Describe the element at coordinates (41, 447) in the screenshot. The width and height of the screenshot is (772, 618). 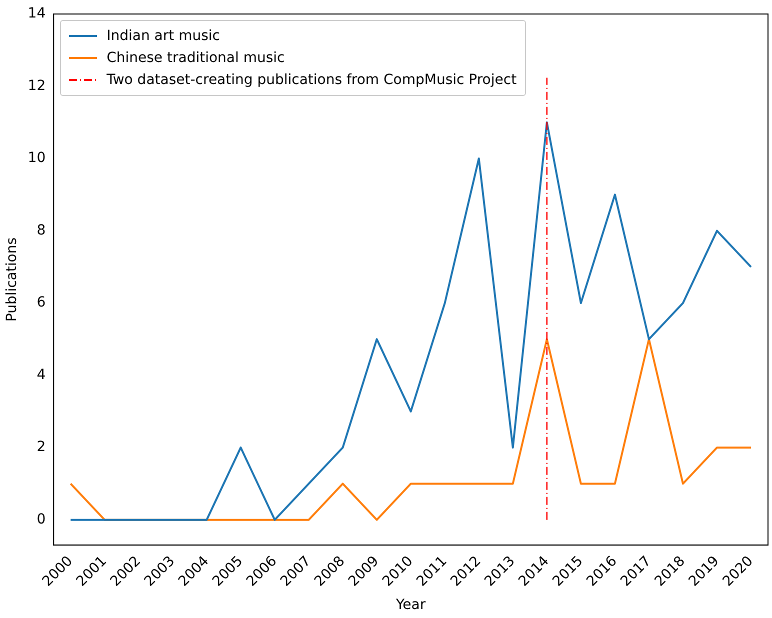
I see `y-tick-label: 2` at that location.